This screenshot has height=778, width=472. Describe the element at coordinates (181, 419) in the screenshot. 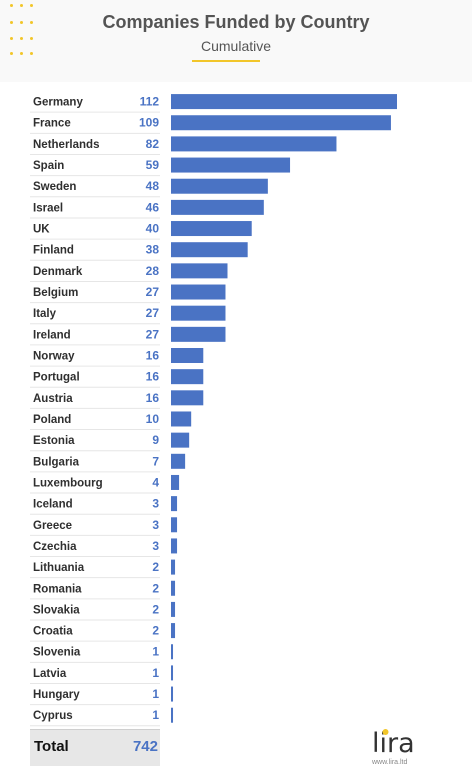

I see `bar-poland` at that location.